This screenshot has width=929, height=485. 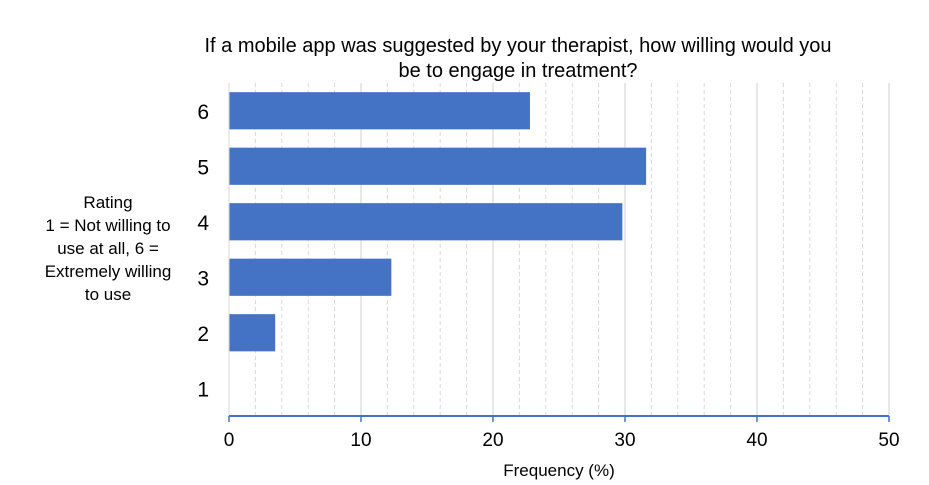 What do you see at coordinates (624, 440) in the screenshot?
I see `x-tick-label: 30` at bounding box center [624, 440].